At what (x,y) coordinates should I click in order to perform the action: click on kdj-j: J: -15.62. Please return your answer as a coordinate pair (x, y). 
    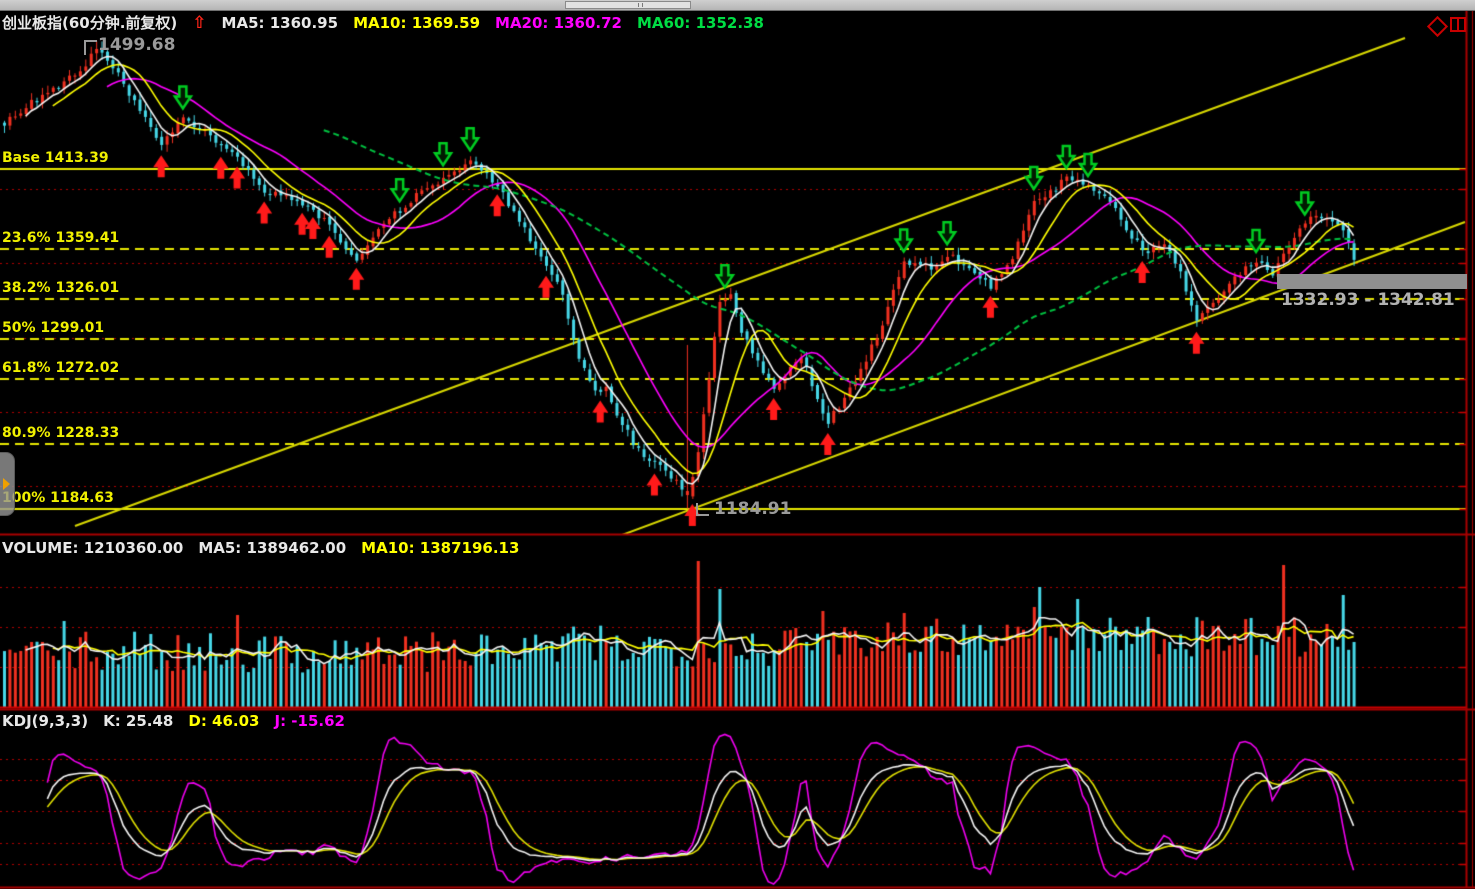
    Looking at the image, I should click on (309, 721).